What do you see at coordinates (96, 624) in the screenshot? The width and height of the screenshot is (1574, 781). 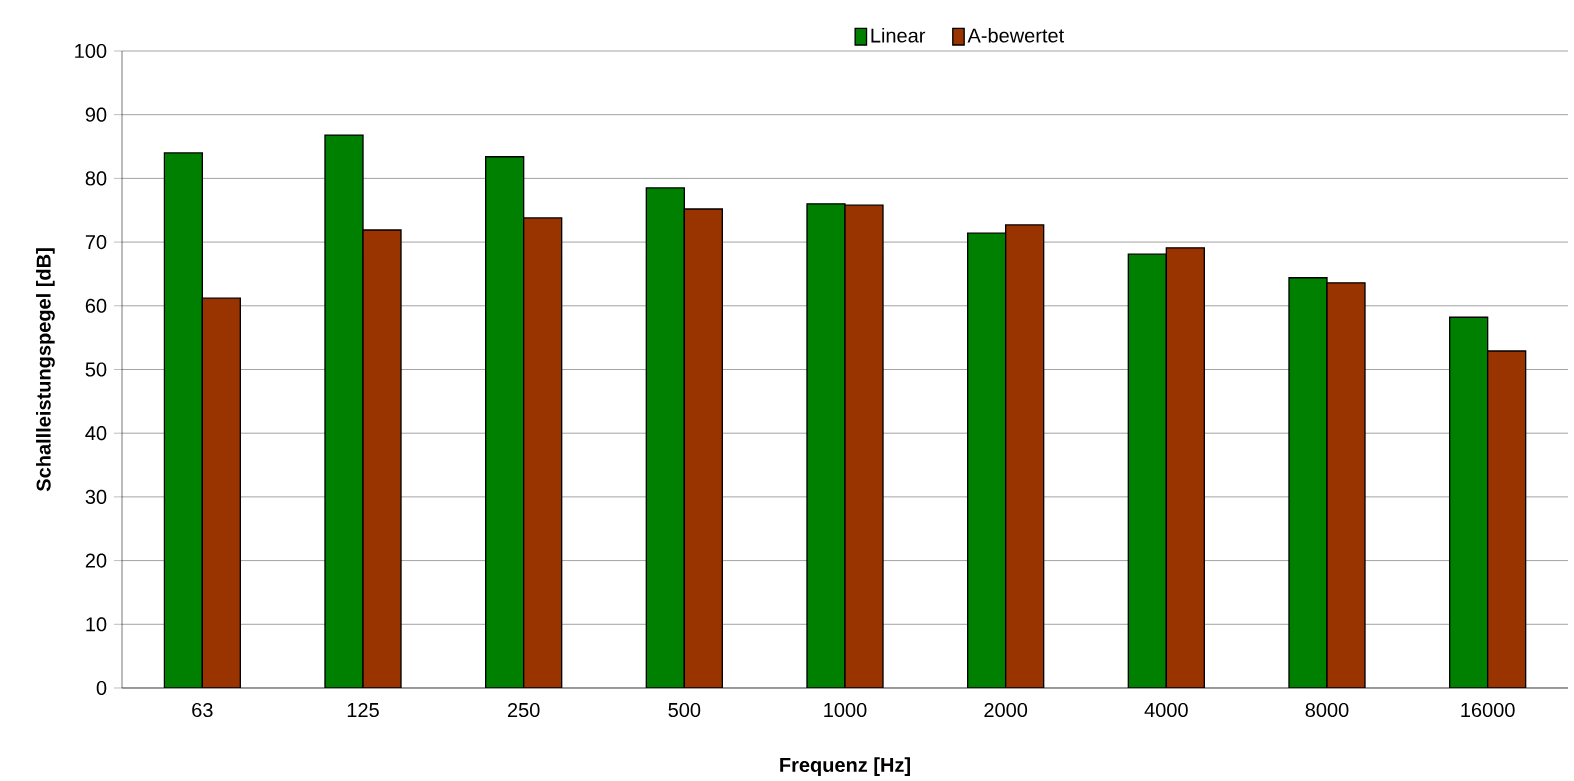 I see `y-tick-label: 10` at bounding box center [96, 624].